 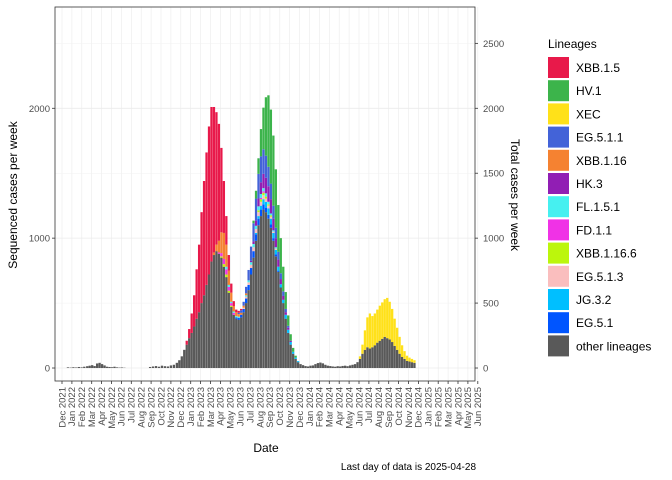 What do you see at coordinates (379, 407) in the screenshot?
I see `x-tick-label: Aug 2024` at bounding box center [379, 407].